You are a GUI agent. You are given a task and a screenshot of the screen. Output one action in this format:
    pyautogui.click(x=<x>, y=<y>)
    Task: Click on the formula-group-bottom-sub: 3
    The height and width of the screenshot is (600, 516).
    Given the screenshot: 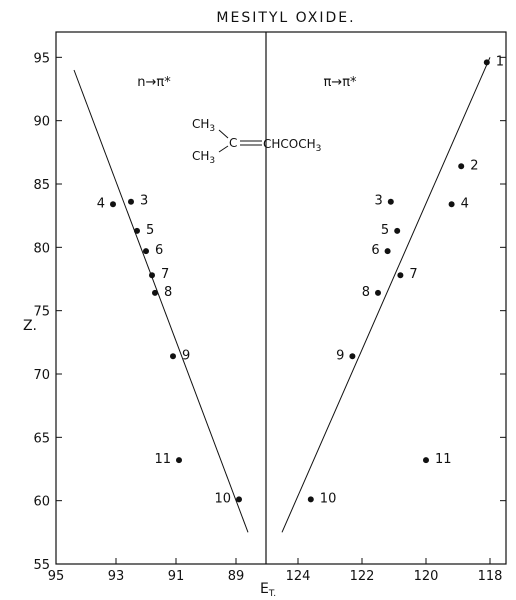 What is the action you would take?
    pyautogui.click(x=212, y=161)
    